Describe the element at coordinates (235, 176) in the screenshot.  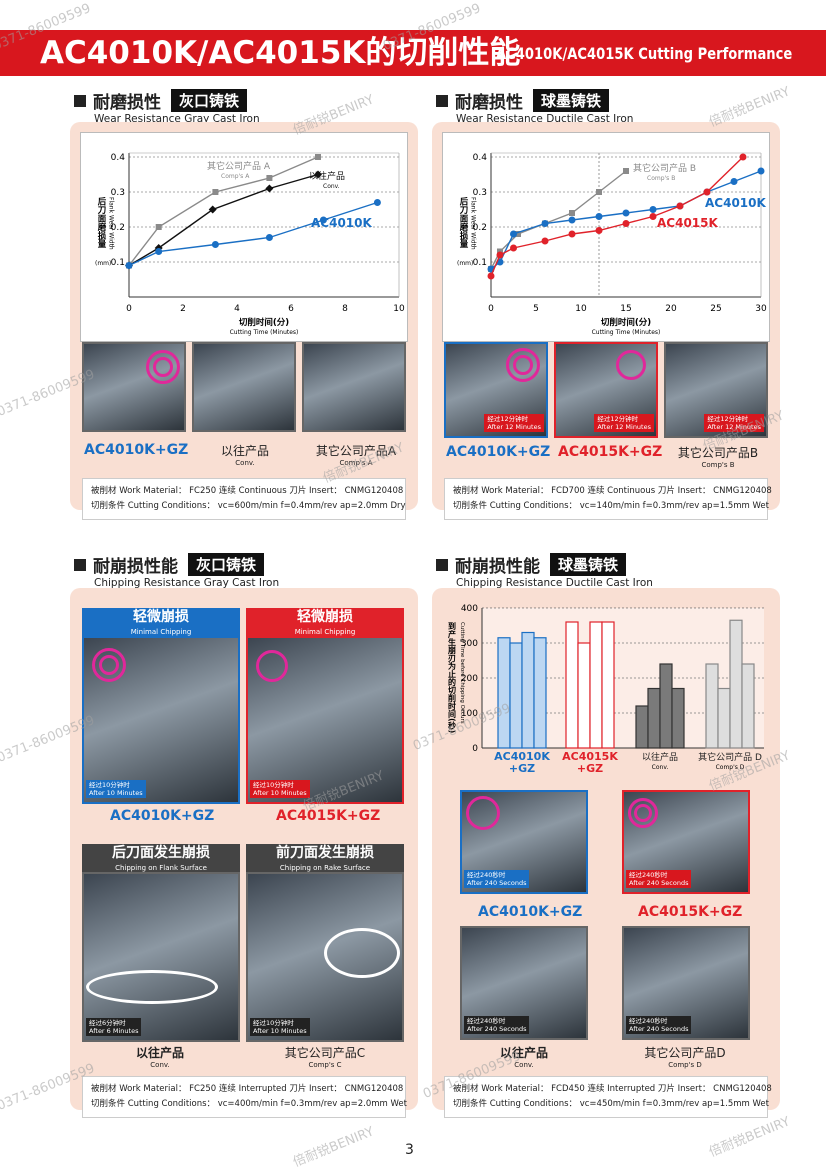
I see `series-label-en: Comp's A` at that location.